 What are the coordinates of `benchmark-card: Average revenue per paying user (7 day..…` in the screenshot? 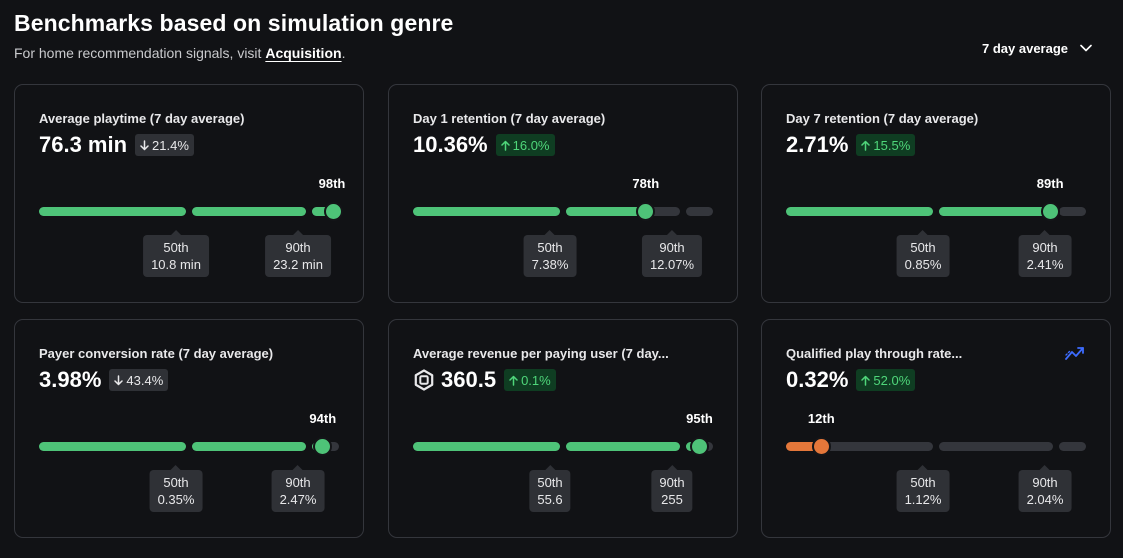 It's located at (563, 428).